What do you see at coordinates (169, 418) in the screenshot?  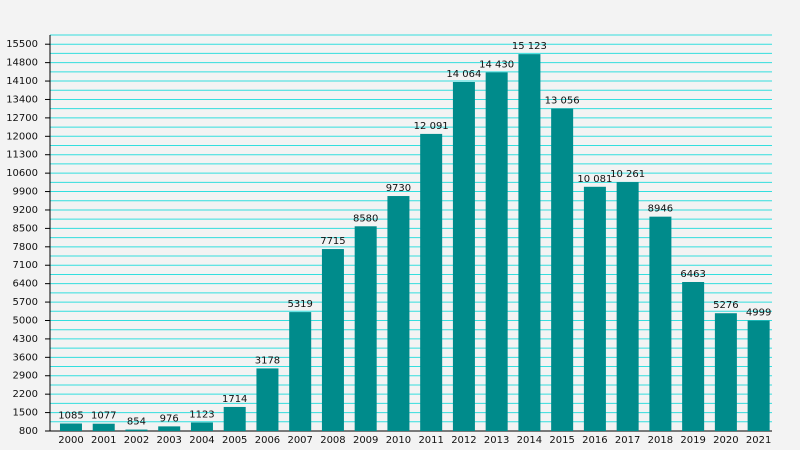 I see `value-label: 976` at bounding box center [169, 418].